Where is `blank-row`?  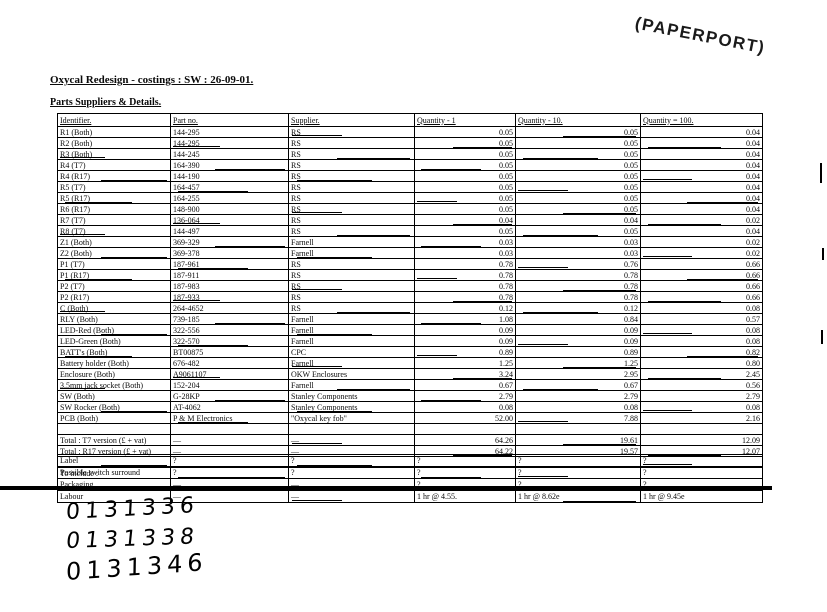 blank-row is located at coordinates (410, 429).